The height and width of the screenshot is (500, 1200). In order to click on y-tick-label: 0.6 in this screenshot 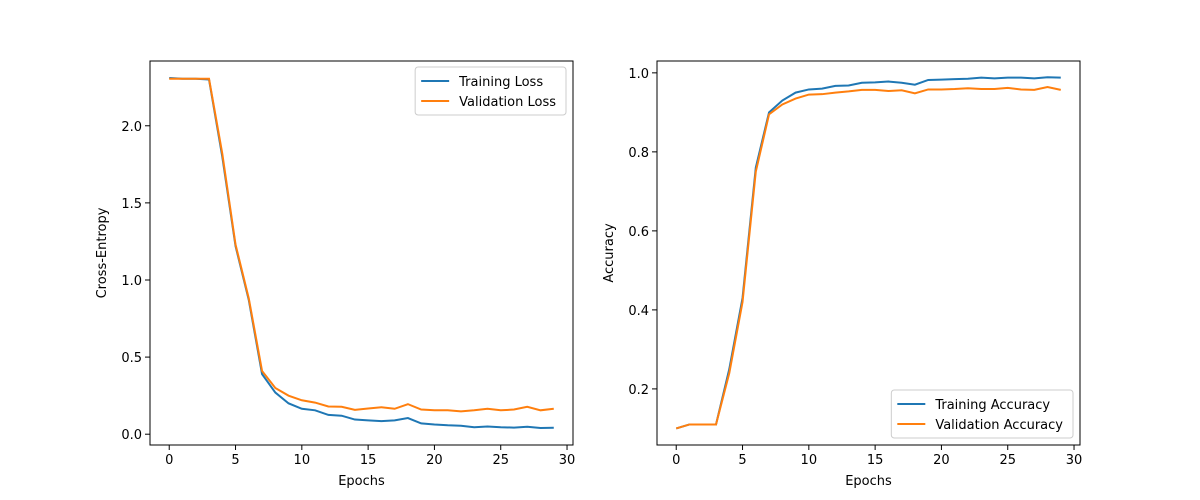, I will do `click(638, 232)`.